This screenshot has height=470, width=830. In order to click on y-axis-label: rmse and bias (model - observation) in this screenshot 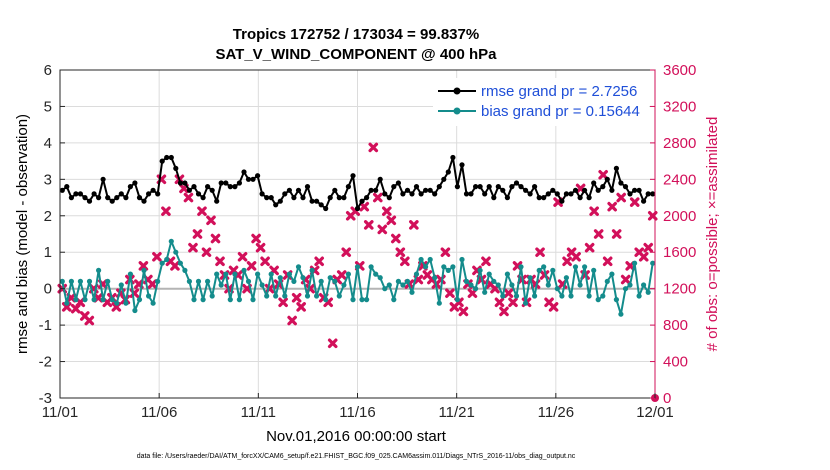, I will do `click(22, 234)`.